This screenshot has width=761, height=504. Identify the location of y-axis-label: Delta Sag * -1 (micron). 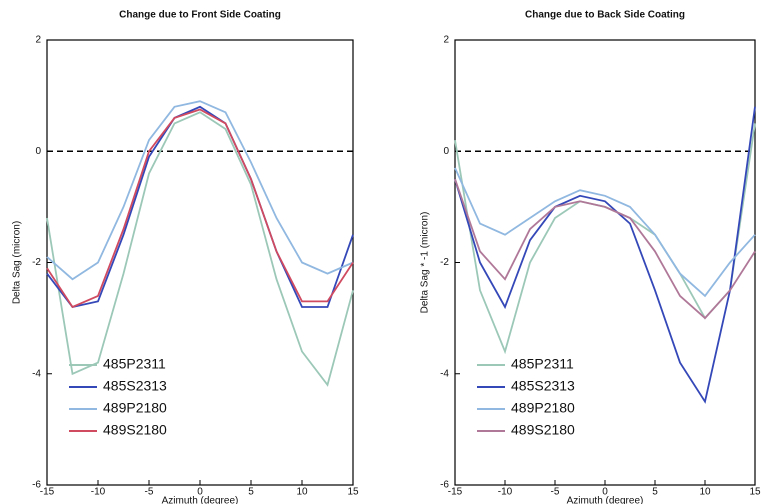
(425, 263).